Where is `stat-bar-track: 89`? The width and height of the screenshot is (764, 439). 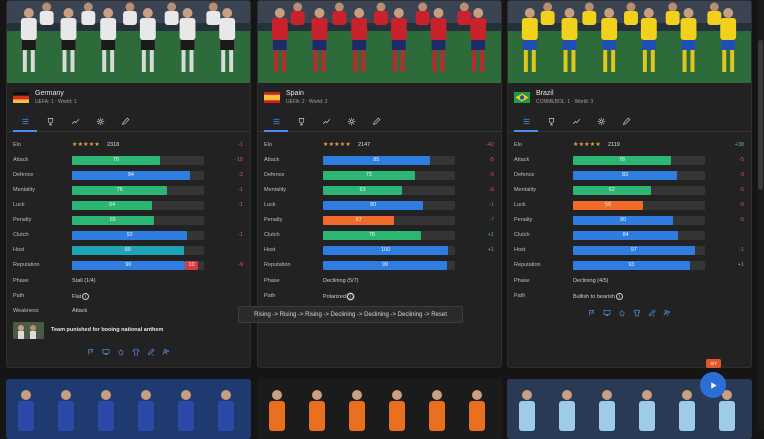 stat-bar-track: 89 is located at coordinates (138, 250).